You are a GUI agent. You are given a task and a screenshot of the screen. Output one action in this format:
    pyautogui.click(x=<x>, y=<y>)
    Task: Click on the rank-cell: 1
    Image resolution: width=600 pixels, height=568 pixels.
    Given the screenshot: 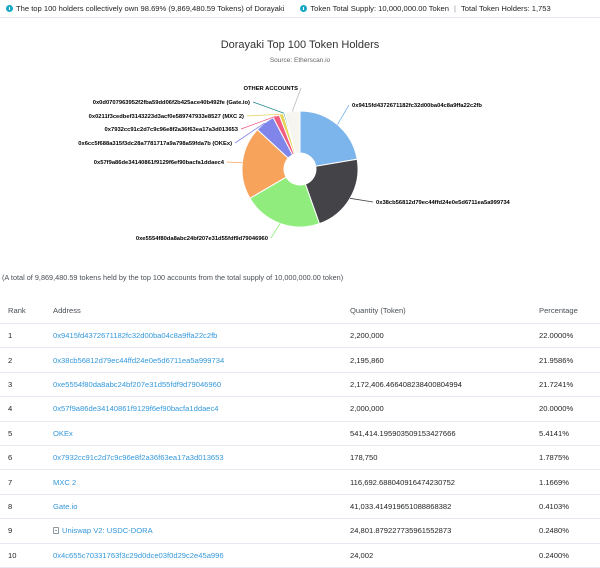 What is the action you would take?
    pyautogui.click(x=26, y=336)
    